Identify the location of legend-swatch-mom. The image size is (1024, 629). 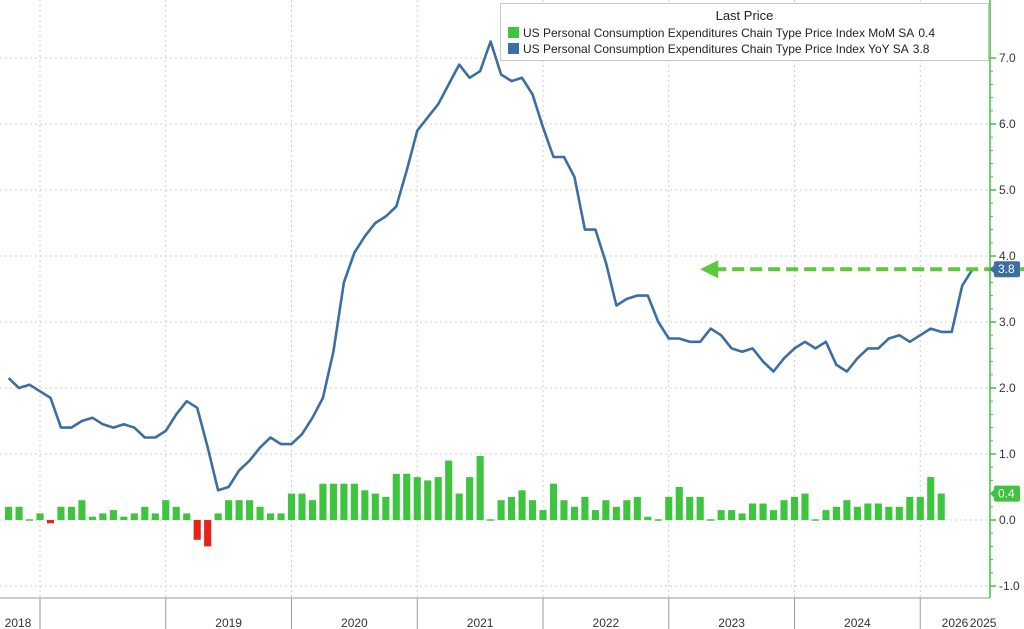
(513, 32).